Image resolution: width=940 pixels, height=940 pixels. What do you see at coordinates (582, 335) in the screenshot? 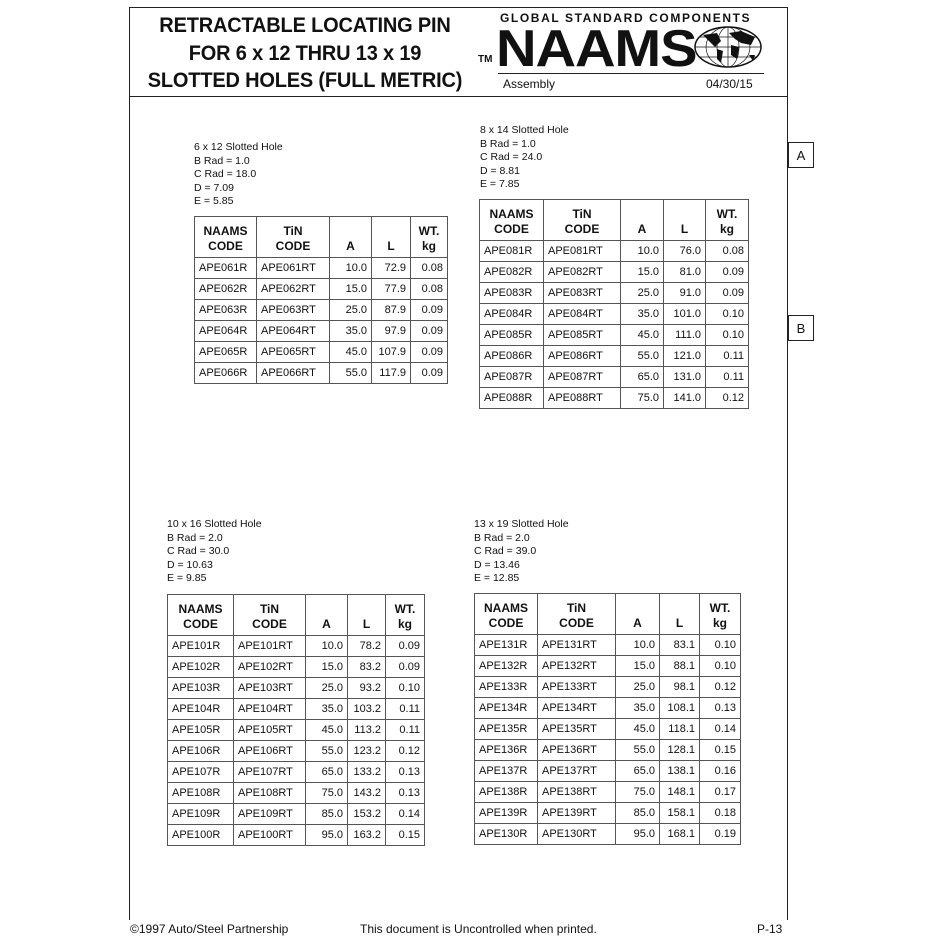
I see `tin-code: APE085RT` at bounding box center [582, 335].